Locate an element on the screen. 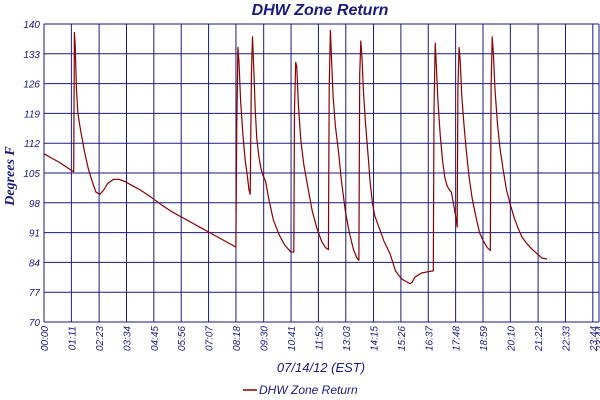  x-tick-label: 20:10 is located at coordinates (511, 339).